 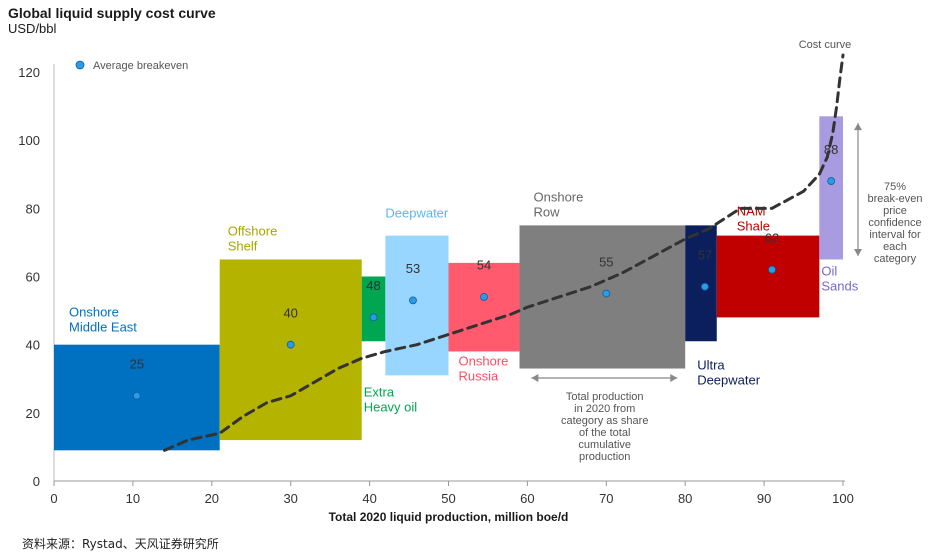 I want to click on category-label: NAM, so click(x=751, y=211).